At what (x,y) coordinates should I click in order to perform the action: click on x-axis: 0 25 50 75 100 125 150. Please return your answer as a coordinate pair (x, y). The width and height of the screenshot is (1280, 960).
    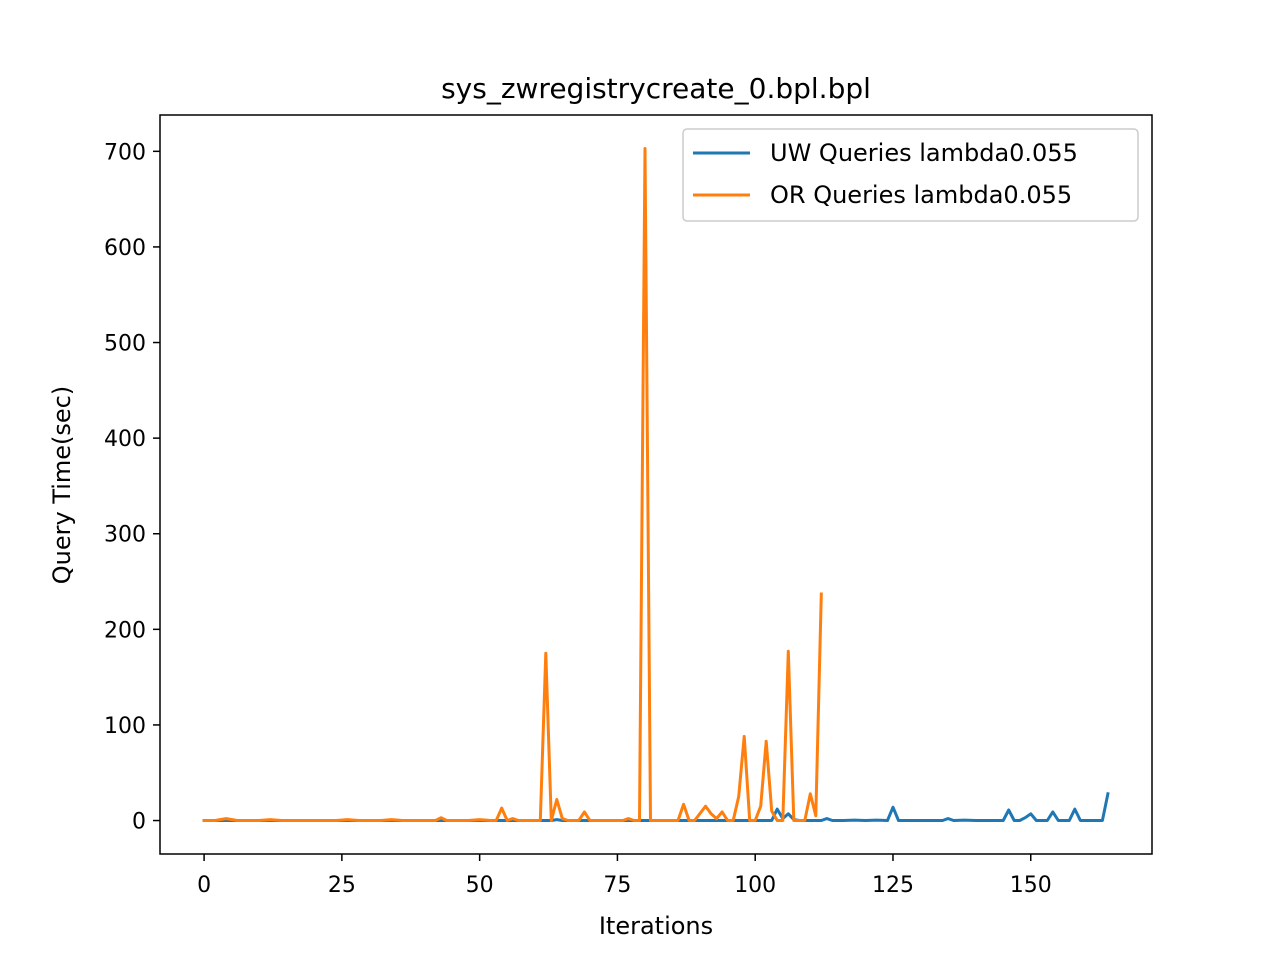
    Looking at the image, I should click on (624, 876).